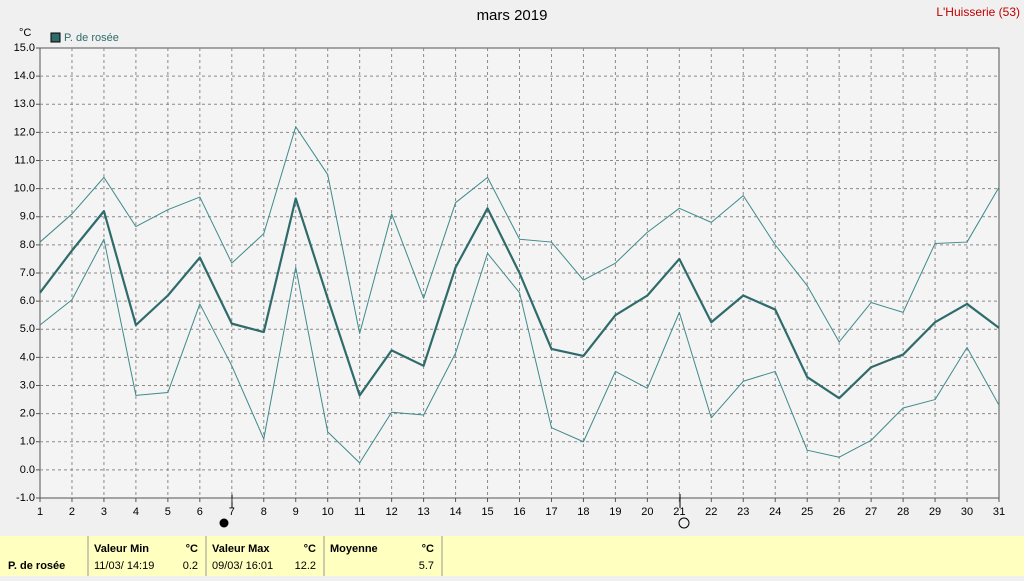 This screenshot has height=581, width=1024. I want to click on y-tick-label: 5.0, so click(27, 329).